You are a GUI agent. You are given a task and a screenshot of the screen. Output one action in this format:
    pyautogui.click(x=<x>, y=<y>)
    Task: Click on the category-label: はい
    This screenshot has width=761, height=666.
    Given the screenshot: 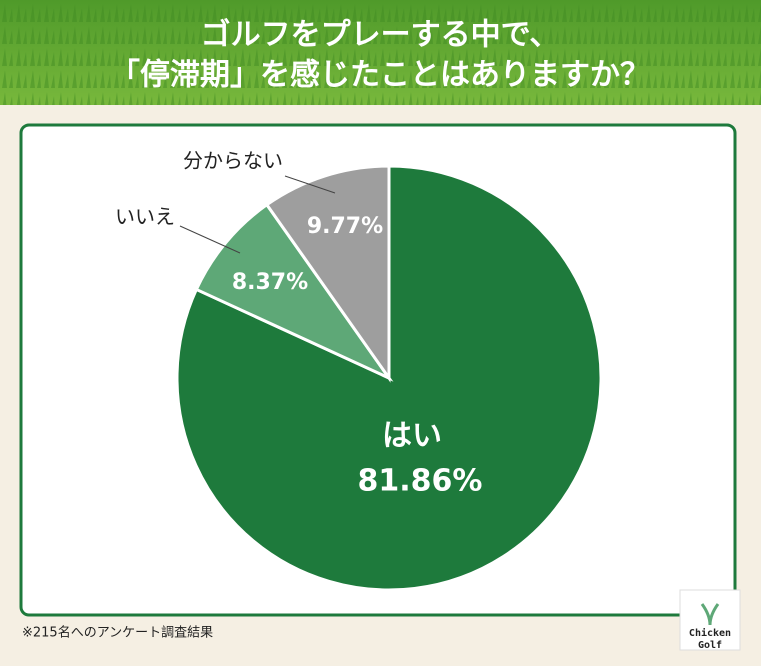 What is the action you would take?
    pyautogui.click(x=412, y=436)
    